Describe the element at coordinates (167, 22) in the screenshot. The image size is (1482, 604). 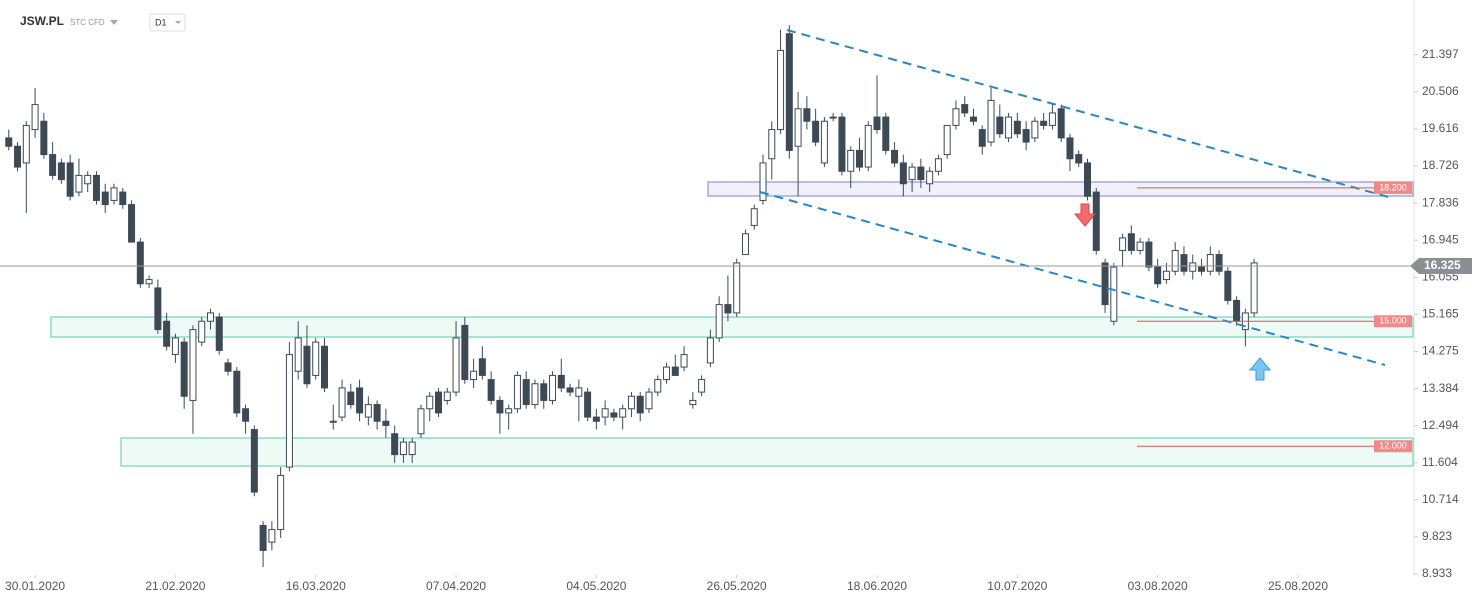
I see `interval-box` at that location.